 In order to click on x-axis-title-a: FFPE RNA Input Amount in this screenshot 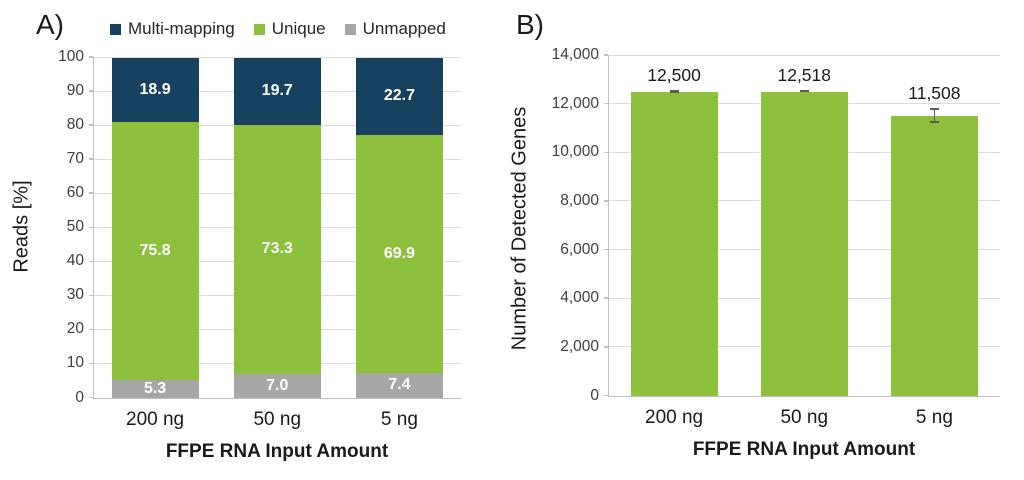, I will do `click(277, 451)`.